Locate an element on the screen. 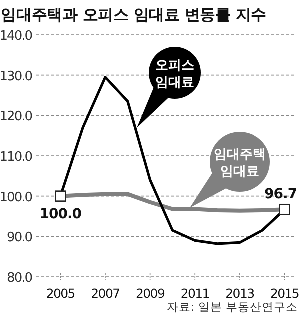 The image size is (300, 317). annotation: 96.7 is located at coordinates (281, 194).